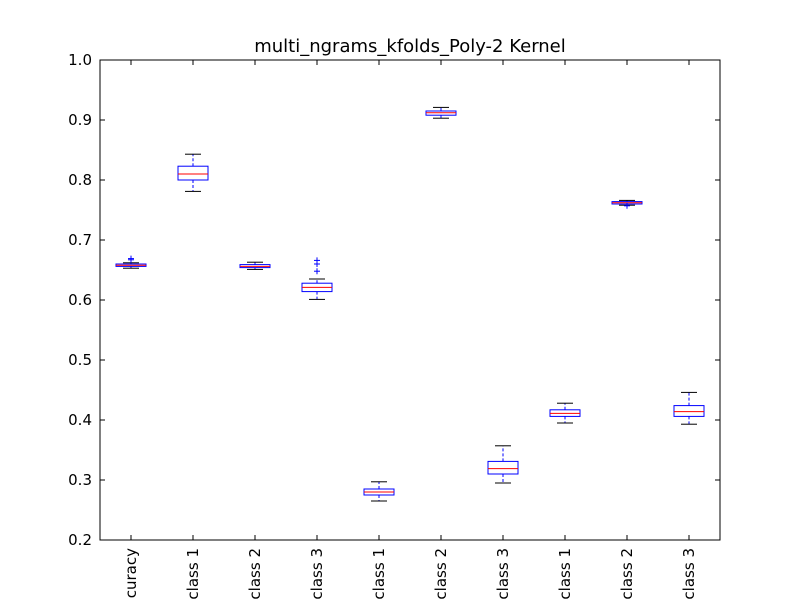 This screenshot has width=800, height=600. What do you see at coordinates (80, 60) in the screenshot?
I see `y-tick-label: 1.0` at bounding box center [80, 60].